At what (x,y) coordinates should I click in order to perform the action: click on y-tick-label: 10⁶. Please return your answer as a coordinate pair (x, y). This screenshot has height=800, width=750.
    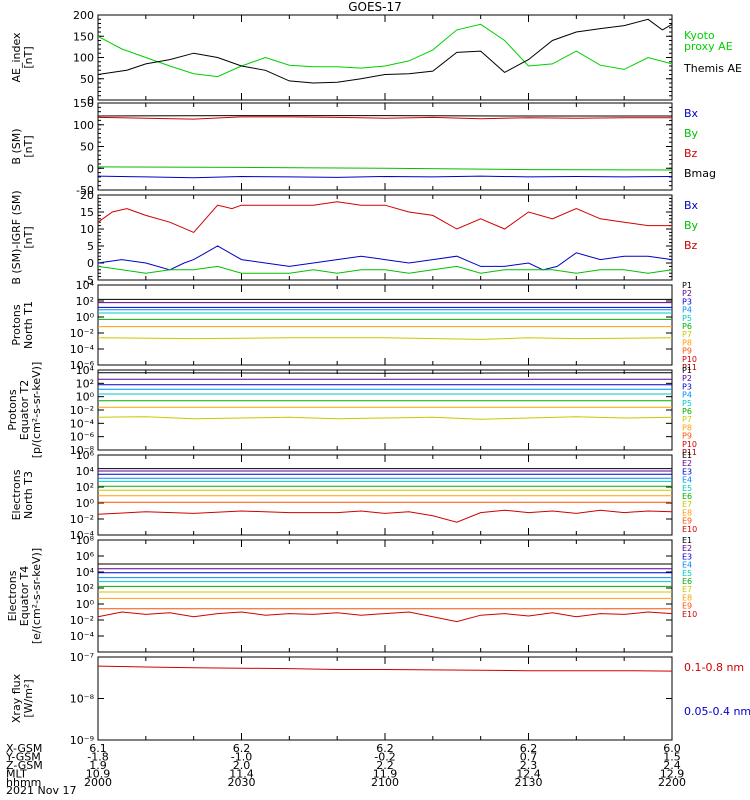
    Looking at the image, I should click on (85, 455).